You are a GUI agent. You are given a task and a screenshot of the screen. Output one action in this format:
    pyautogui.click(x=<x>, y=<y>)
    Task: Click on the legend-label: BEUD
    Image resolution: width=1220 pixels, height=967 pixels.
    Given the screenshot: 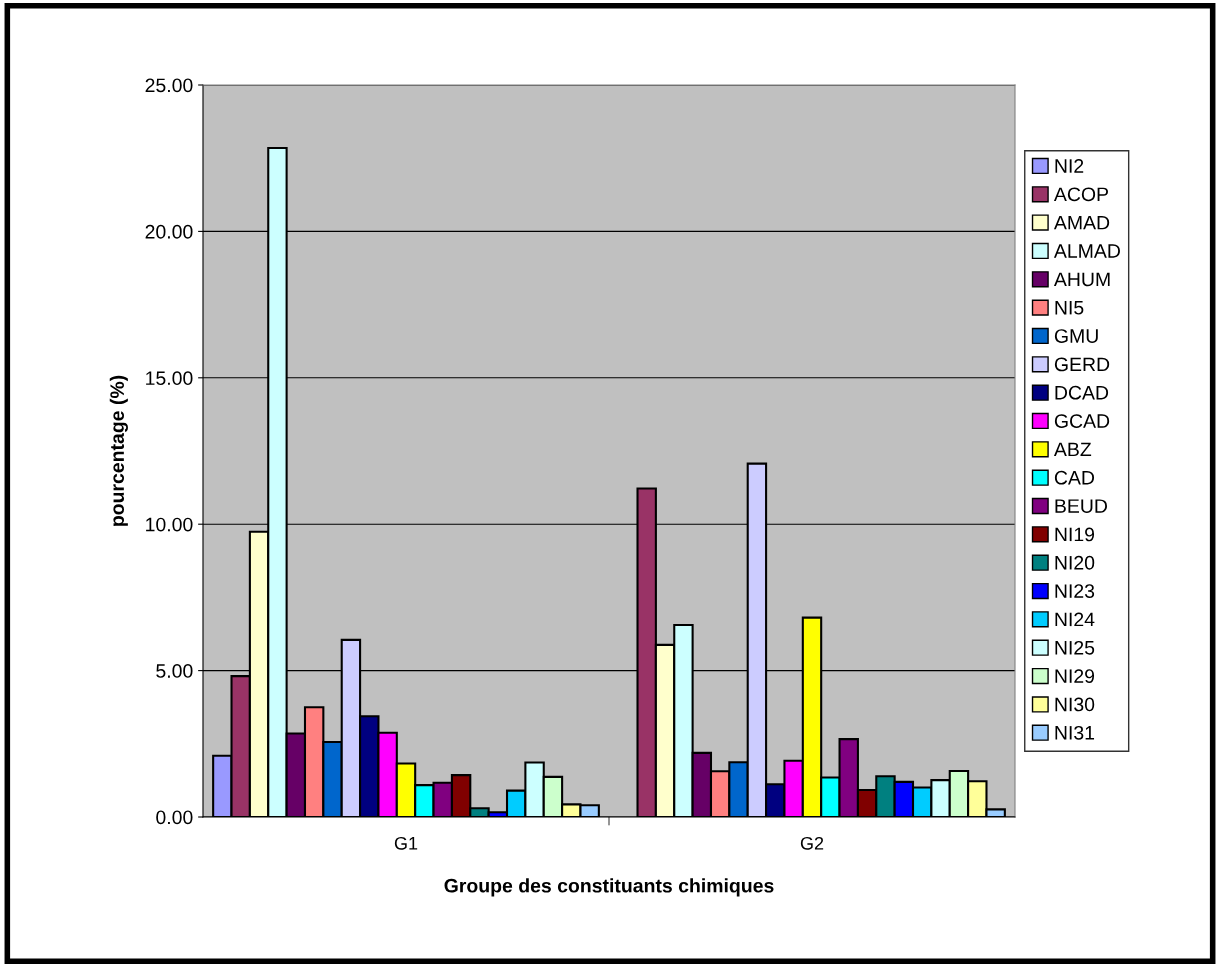 What is the action you would take?
    pyautogui.click(x=1081, y=506)
    